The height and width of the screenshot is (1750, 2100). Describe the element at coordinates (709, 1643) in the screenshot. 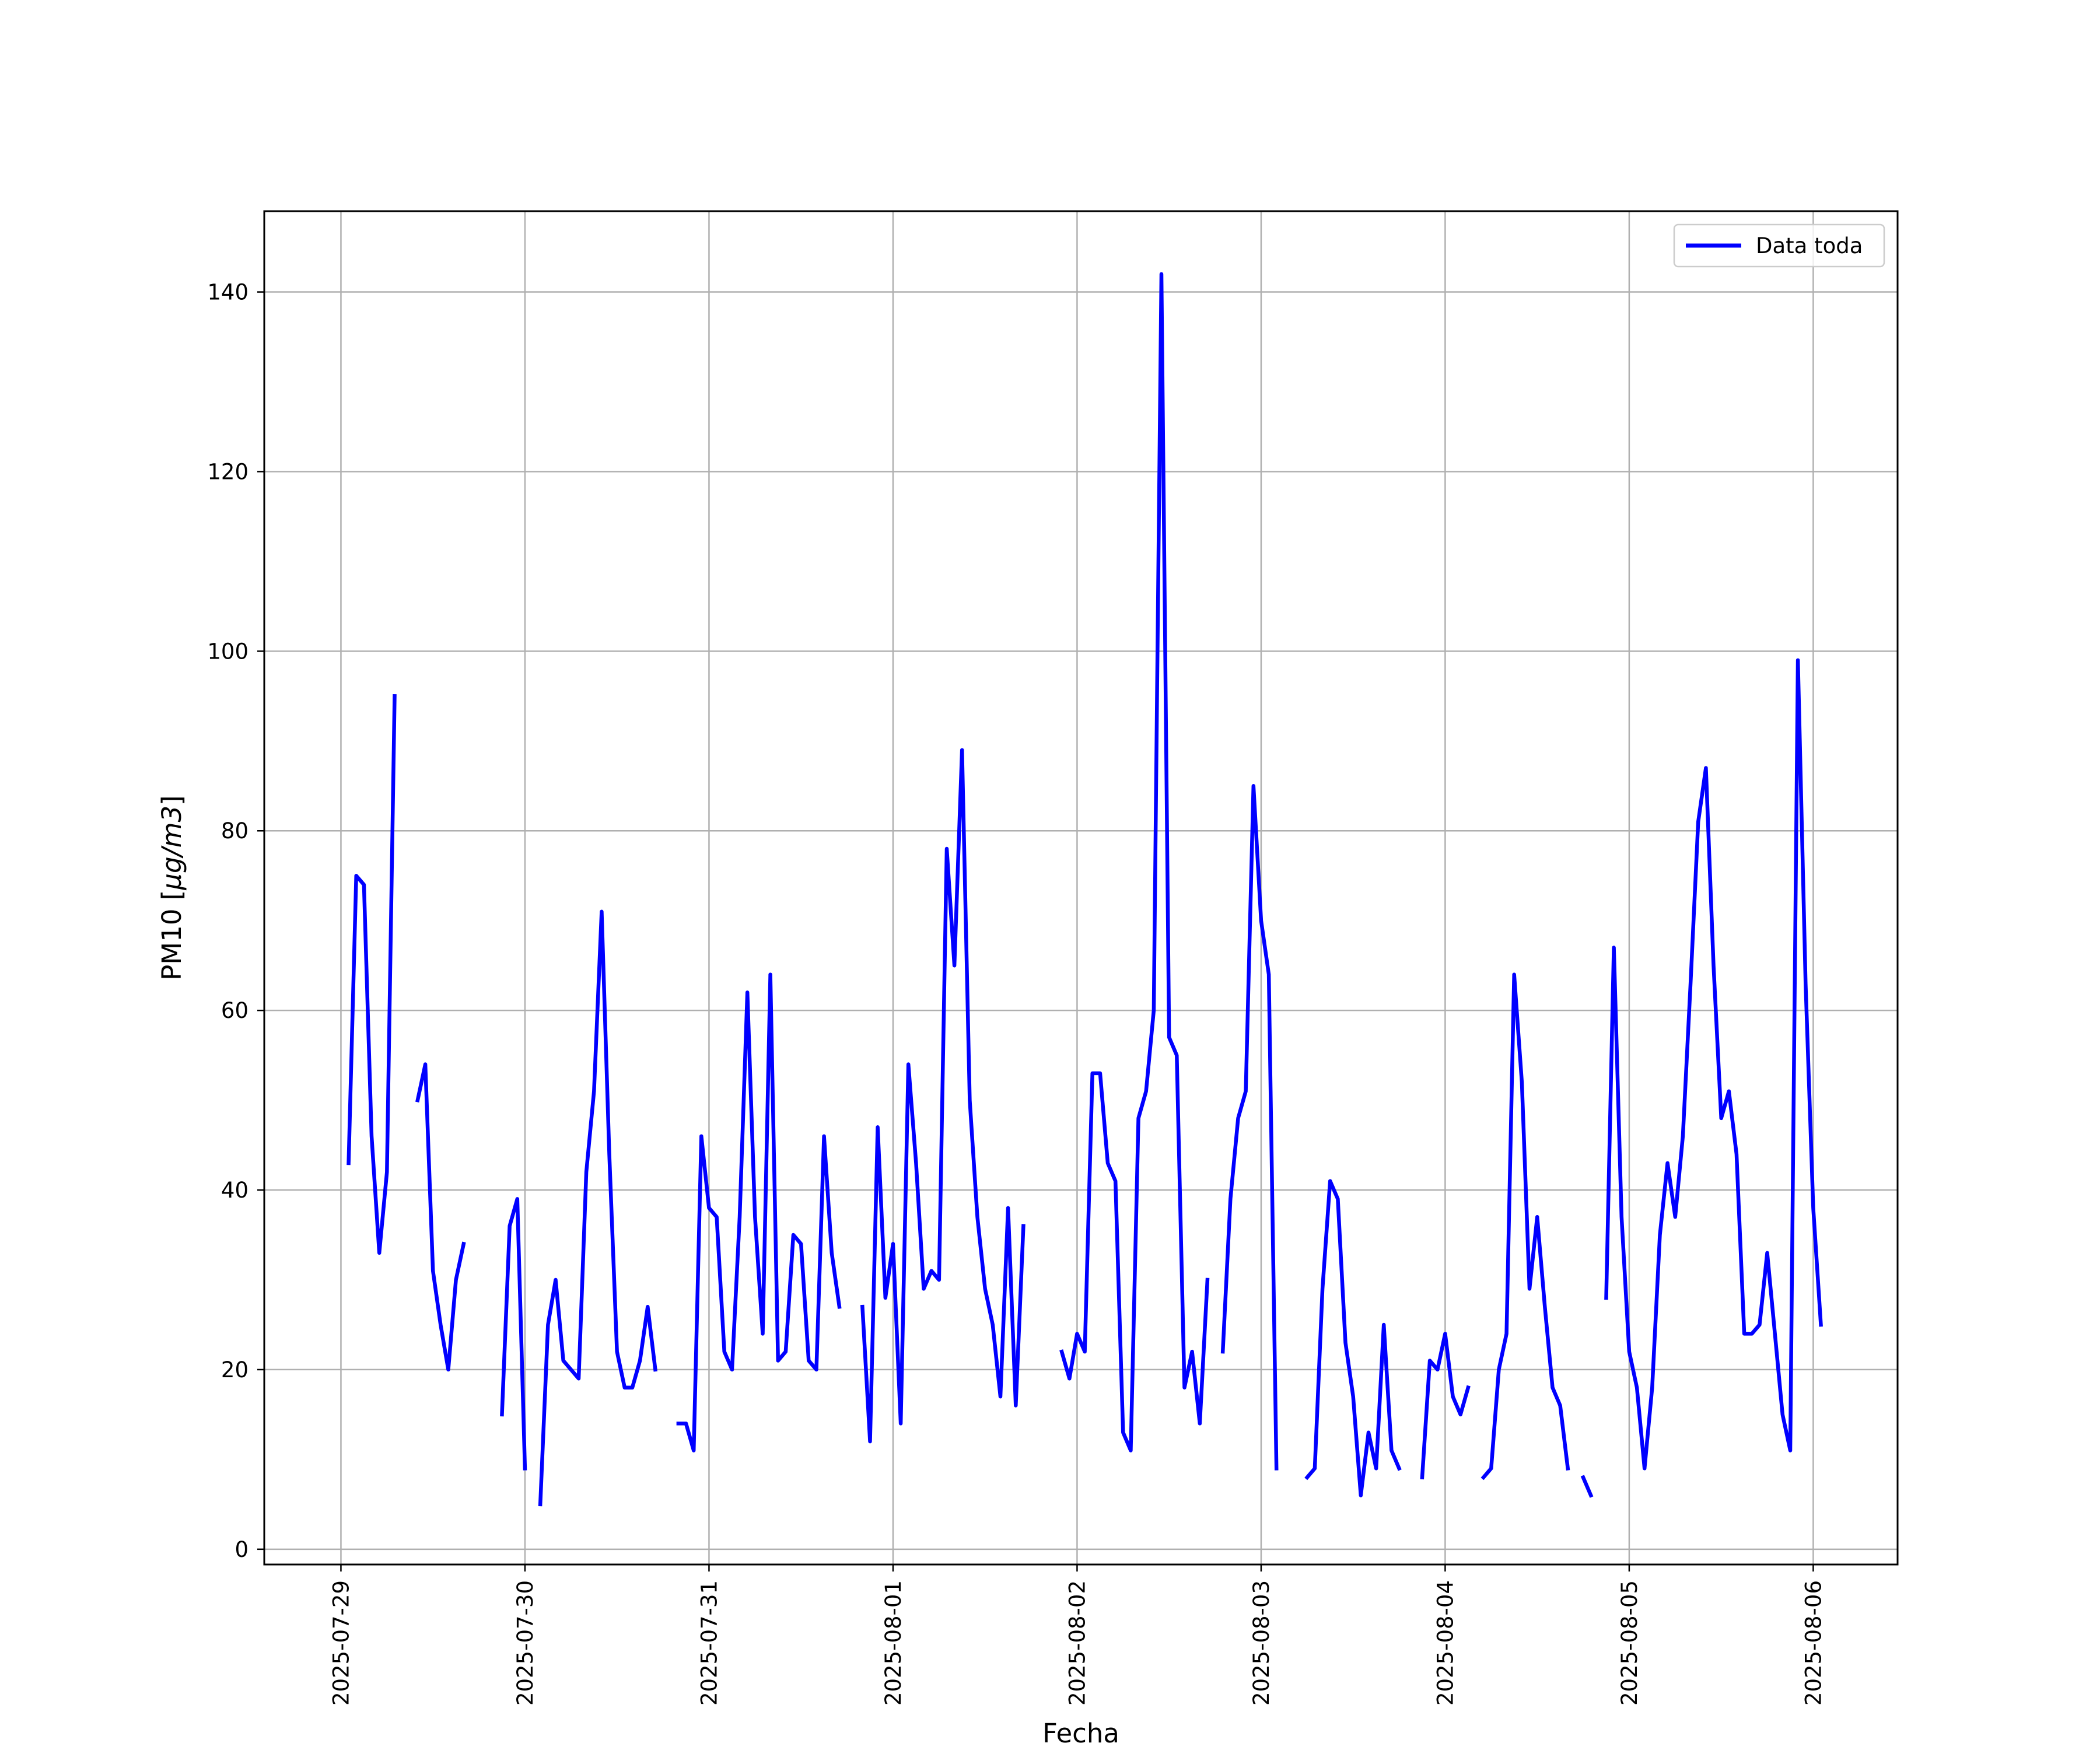

I see `x-tick-label: 2025-07-31` at that location.